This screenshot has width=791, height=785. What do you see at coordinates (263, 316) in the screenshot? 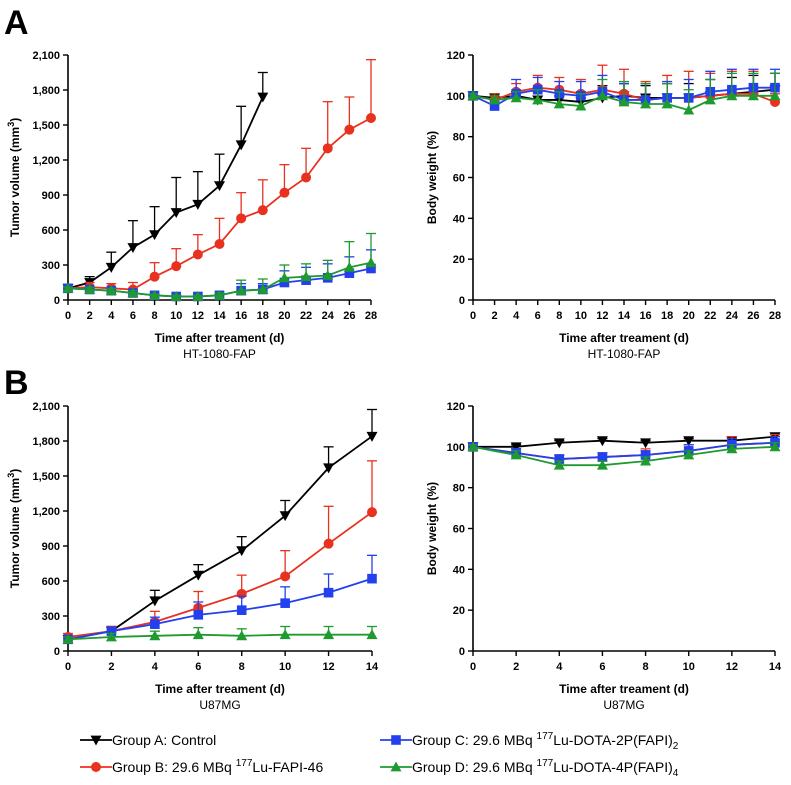
I see `x-tick-label: 18` at bounding box center [263, 316].